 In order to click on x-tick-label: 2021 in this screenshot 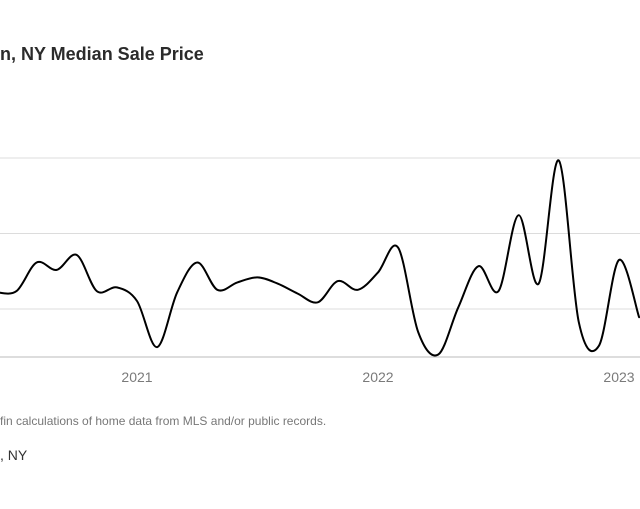, I will do `click(136, 377)`.